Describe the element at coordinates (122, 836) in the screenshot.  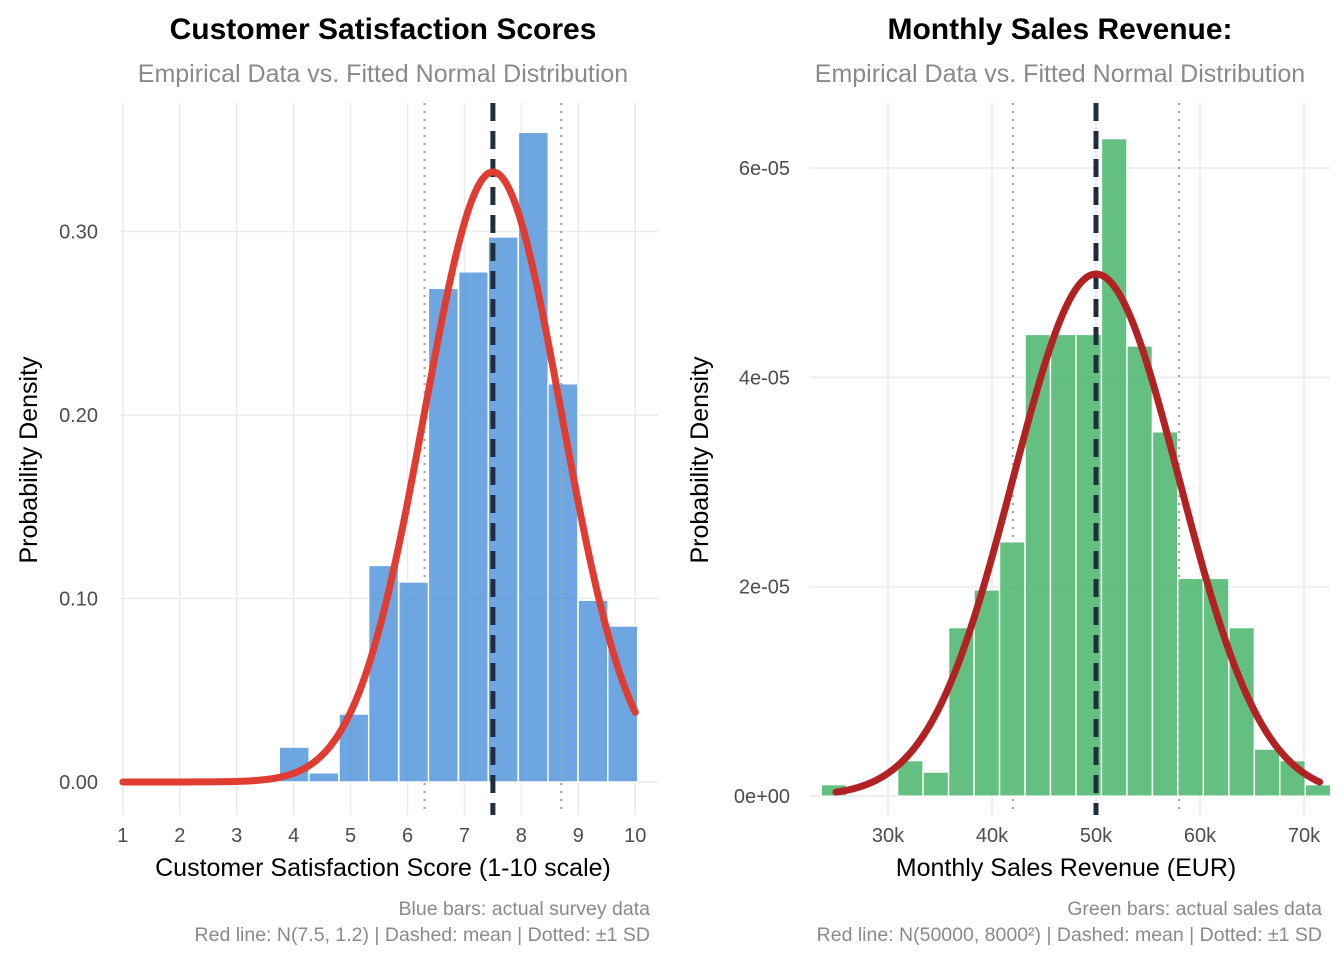
I see `x-tick-label: 1` at that location.